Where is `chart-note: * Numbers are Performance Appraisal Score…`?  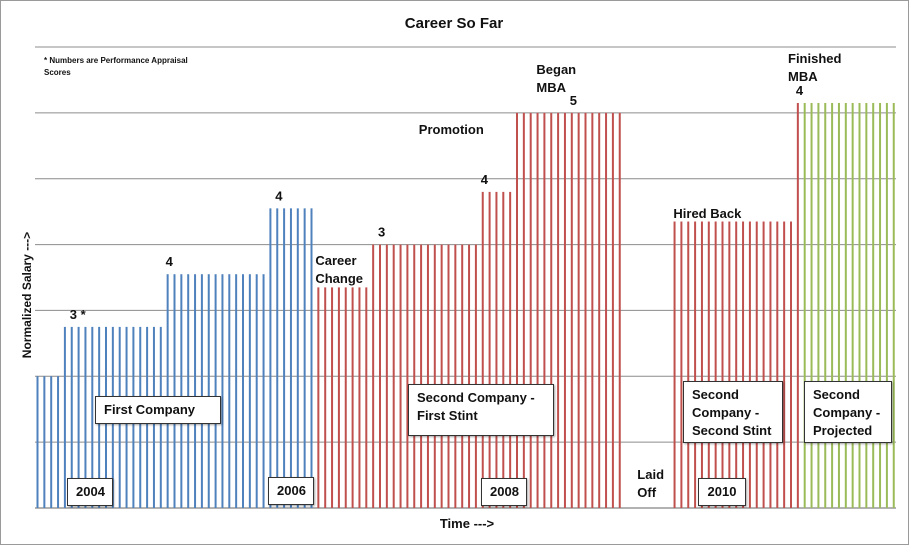
chart-note: * Numbers are Performance Appraisal Score… is located at coordinates (116, 66).